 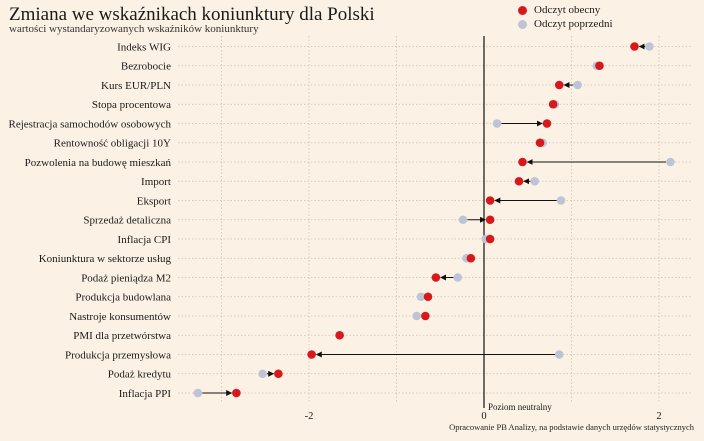 I want to click on category-label: Inflacja PPI, so click(x=145, y=394).